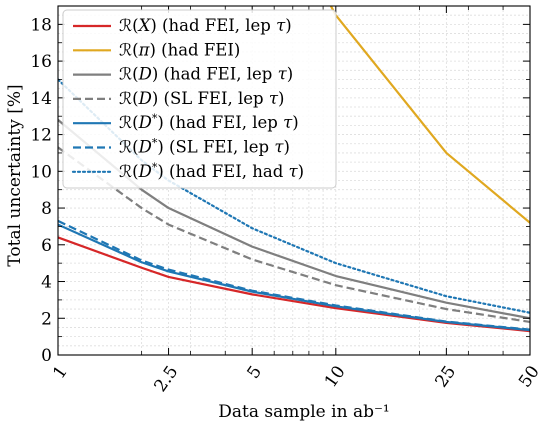  I want to click on y-tick-label-7: 14, so click(41, 99).